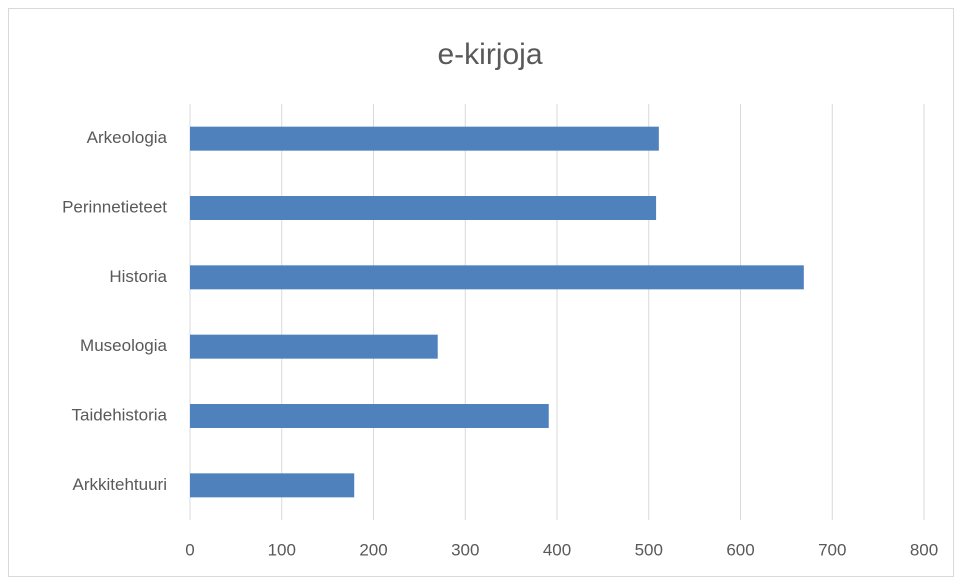 The width and height of the screenshot is (955, 578). I want to click on y-tick-label: Museologia, so click(123, 345).